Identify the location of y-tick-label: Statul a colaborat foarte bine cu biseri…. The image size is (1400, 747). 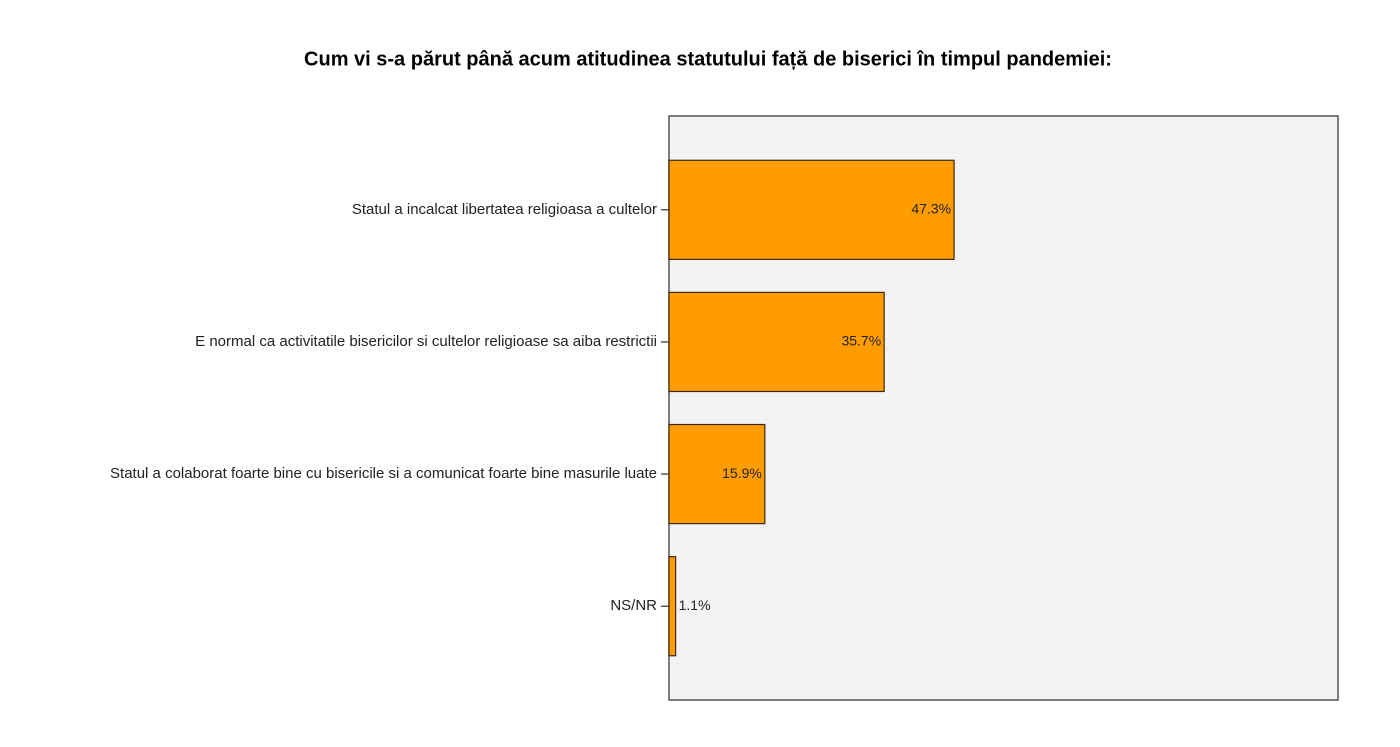
(383, 473).